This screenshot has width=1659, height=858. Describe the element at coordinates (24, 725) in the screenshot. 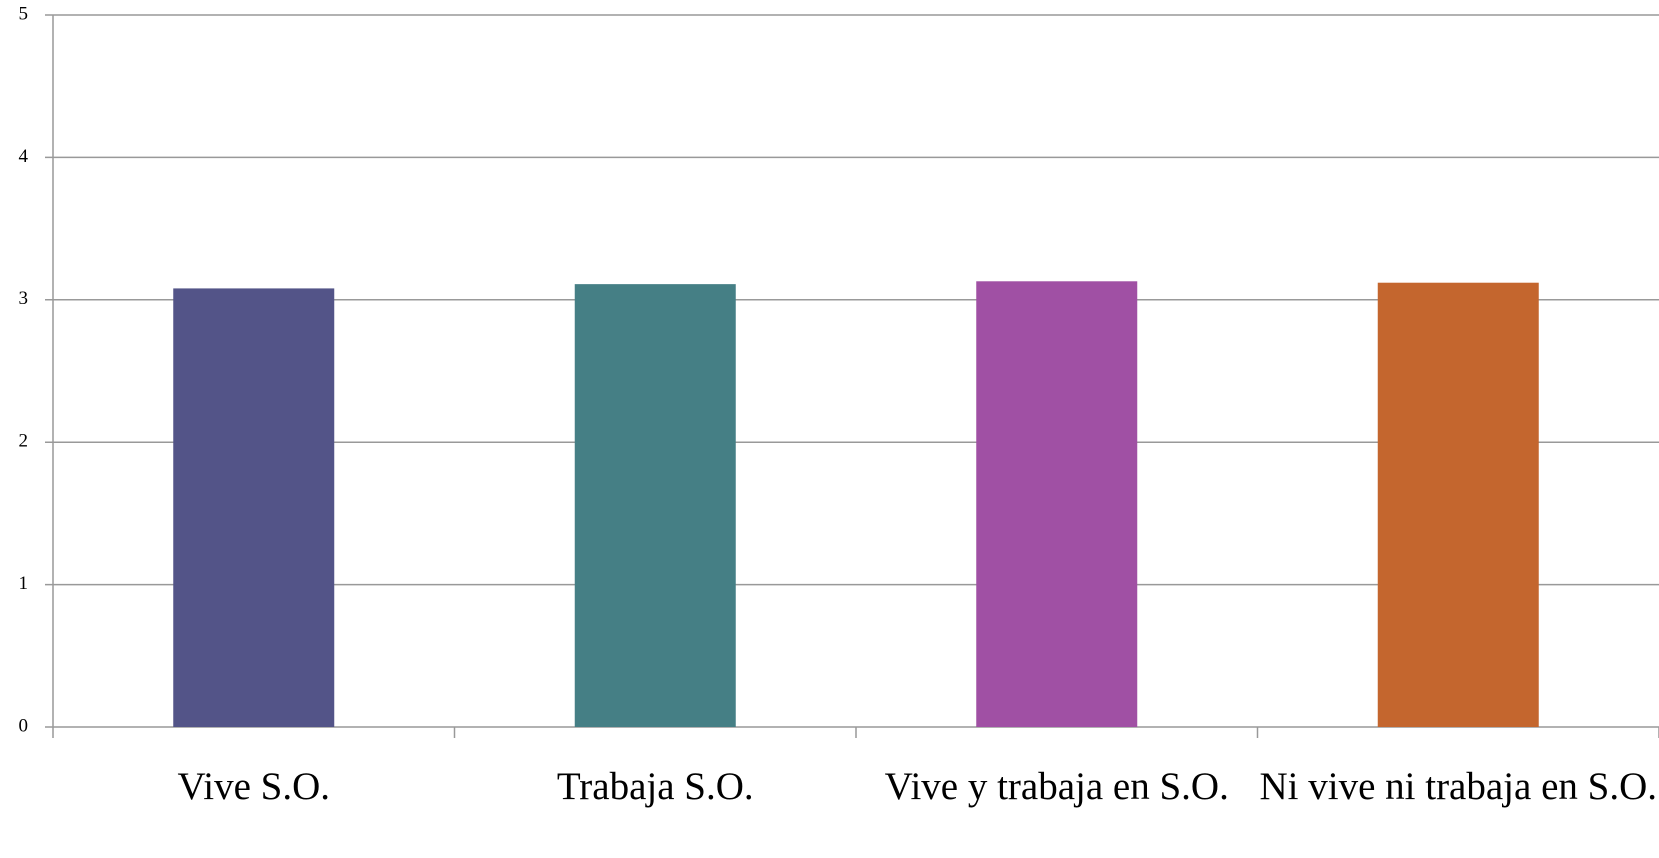

I see `y-tick-label: 0` at that location.